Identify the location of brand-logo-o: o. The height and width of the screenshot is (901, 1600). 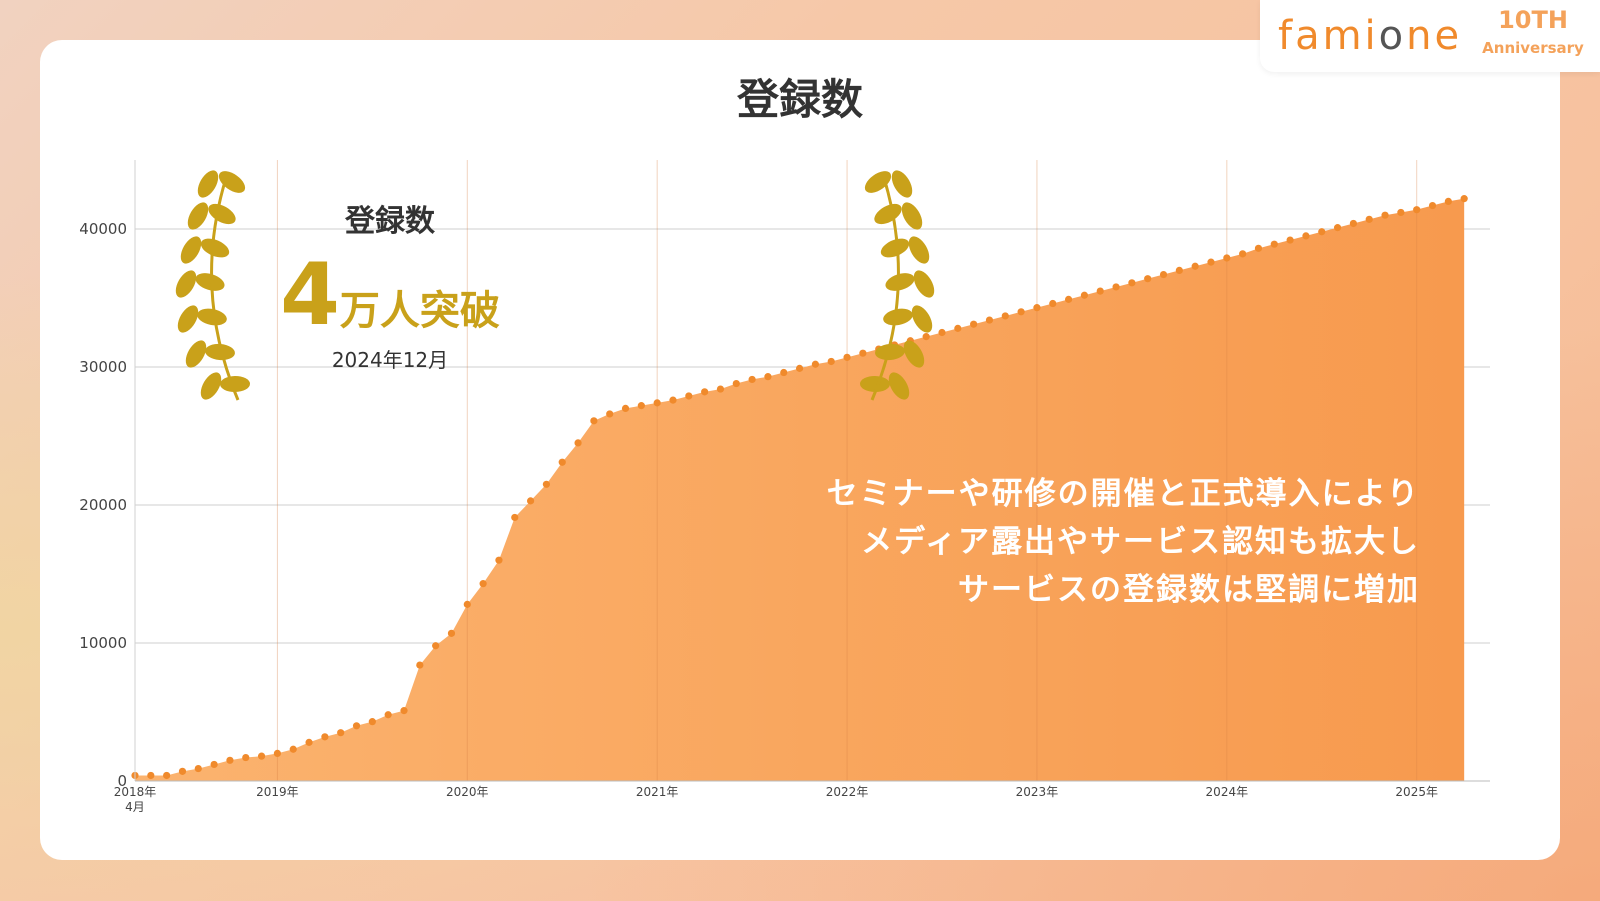
(1392, 36).